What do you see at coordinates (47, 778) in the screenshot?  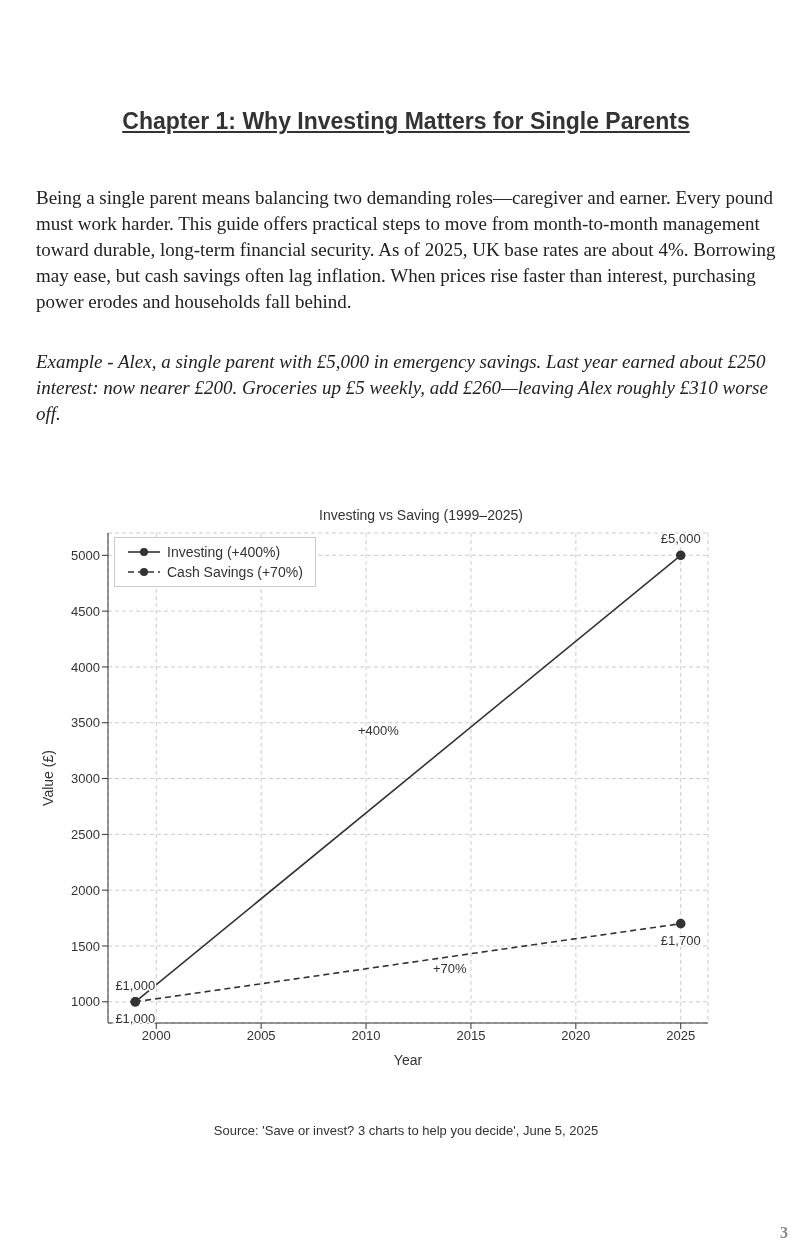 I see `y-axis-title: Value (£)` at bounding box center [47, 778].